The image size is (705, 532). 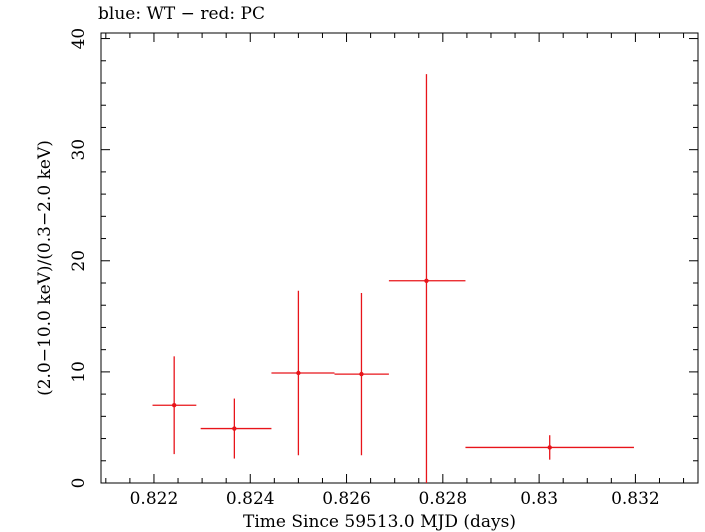 What do you see at coordinates (442, 499) in the screenshot?
I see `x-tick-label: 0.828` at bounding box center [442, 499].